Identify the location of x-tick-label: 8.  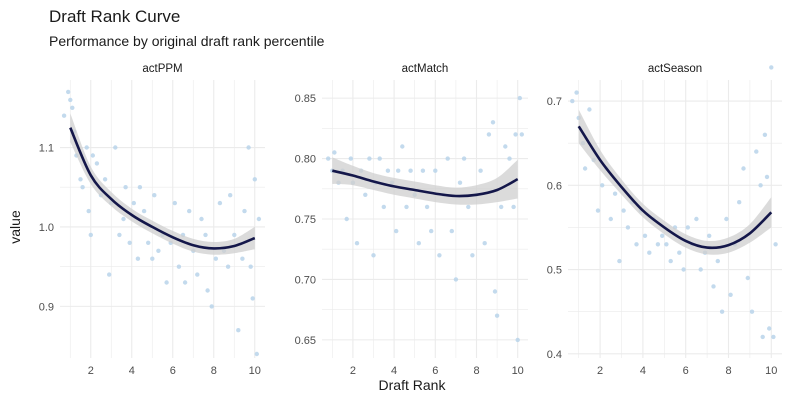
(476, 371).